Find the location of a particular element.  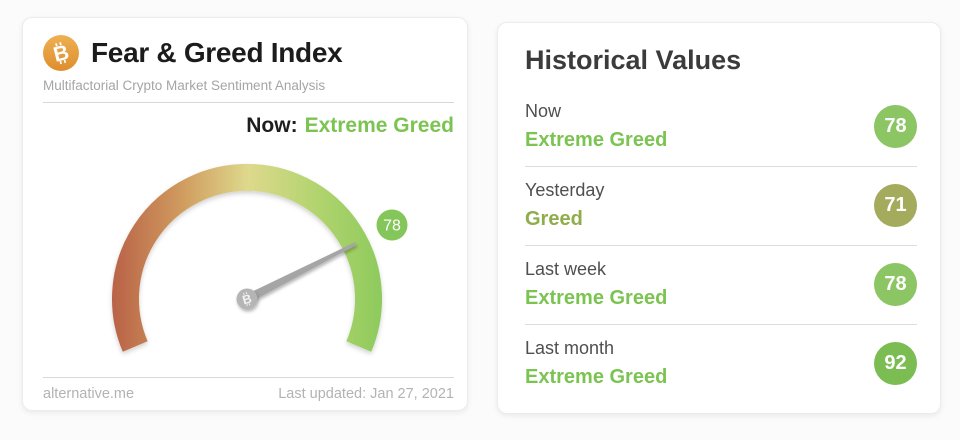

history-row-text: Last week Extreme Greed is located at coordinates (596, 284).